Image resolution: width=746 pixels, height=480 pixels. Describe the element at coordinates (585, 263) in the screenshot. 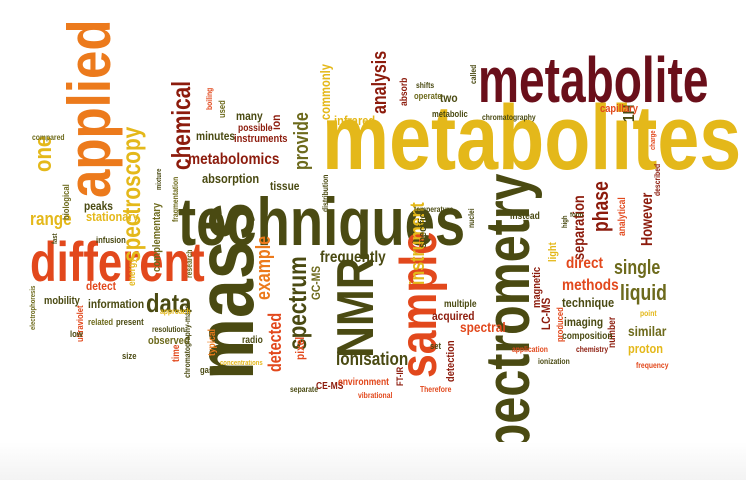

I see `word-direct: direct` at that location.